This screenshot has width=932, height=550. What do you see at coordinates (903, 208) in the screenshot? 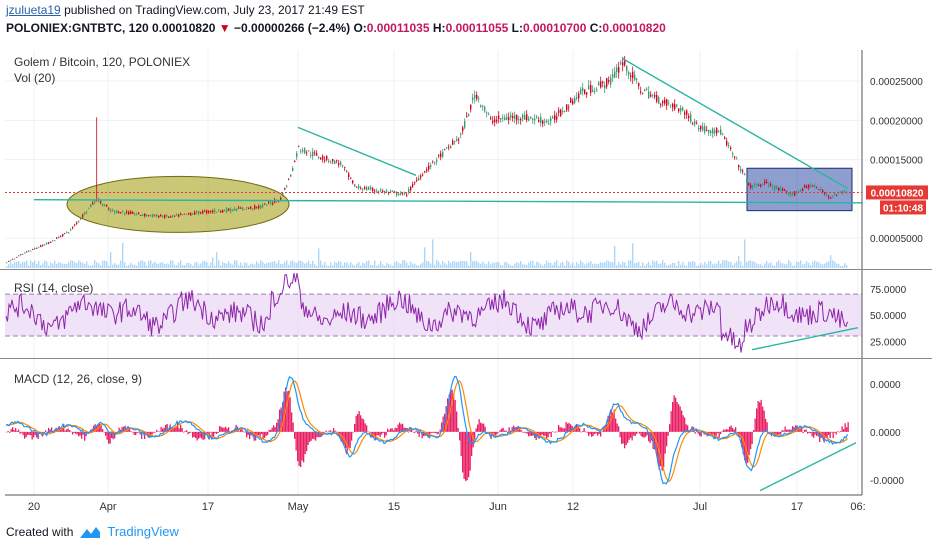
I see `countdown-text: 01:10:48` at bounding box center [903, 208].